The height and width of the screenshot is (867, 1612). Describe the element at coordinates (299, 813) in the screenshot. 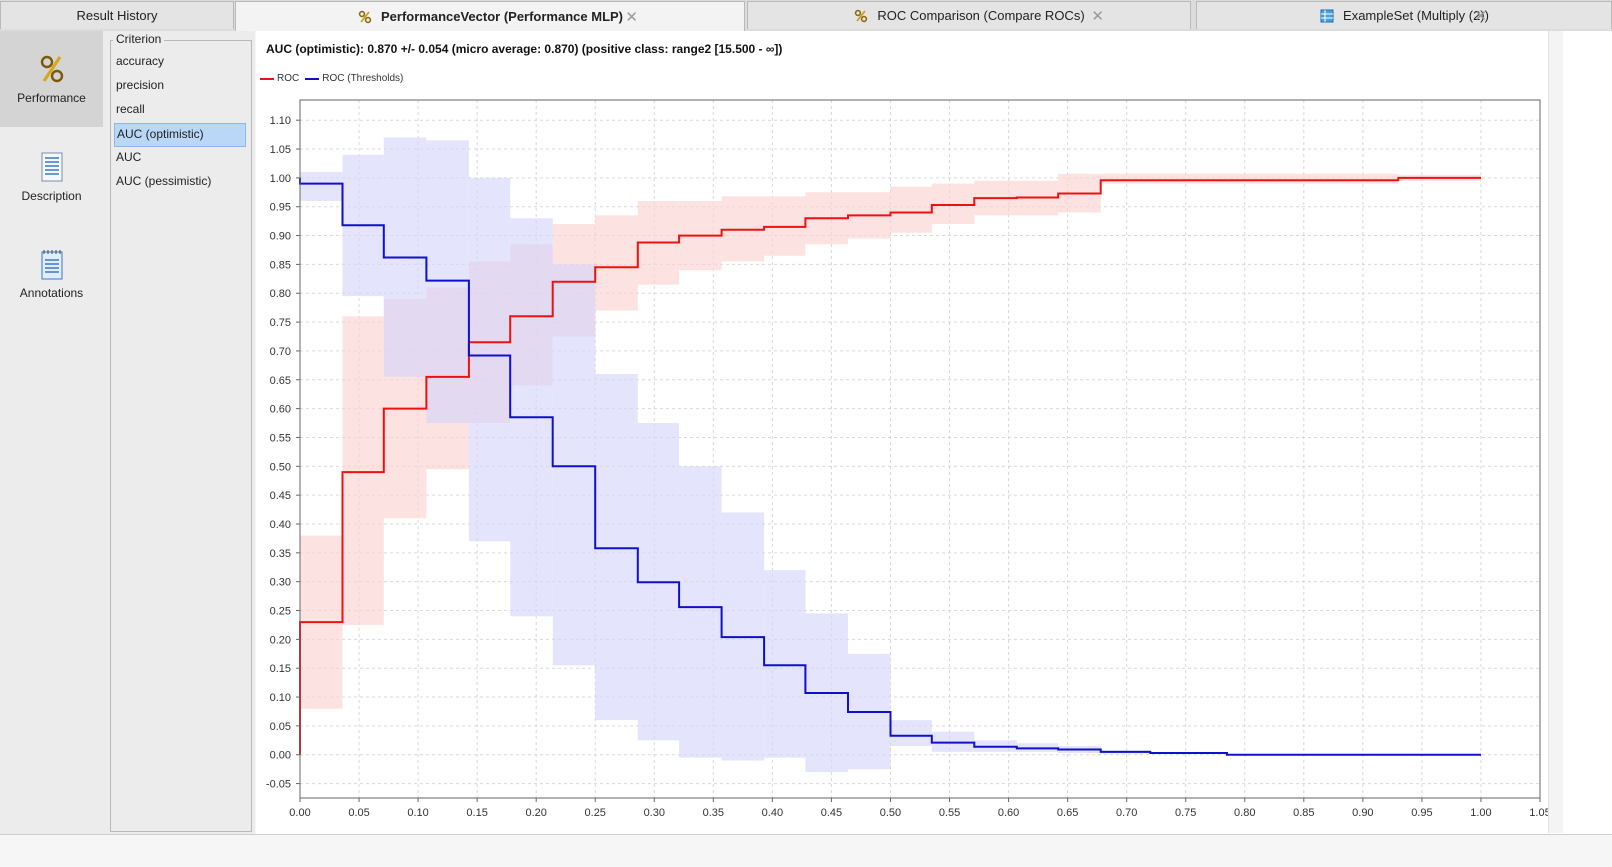

I see `x-tick-label: 0.00` at that location.